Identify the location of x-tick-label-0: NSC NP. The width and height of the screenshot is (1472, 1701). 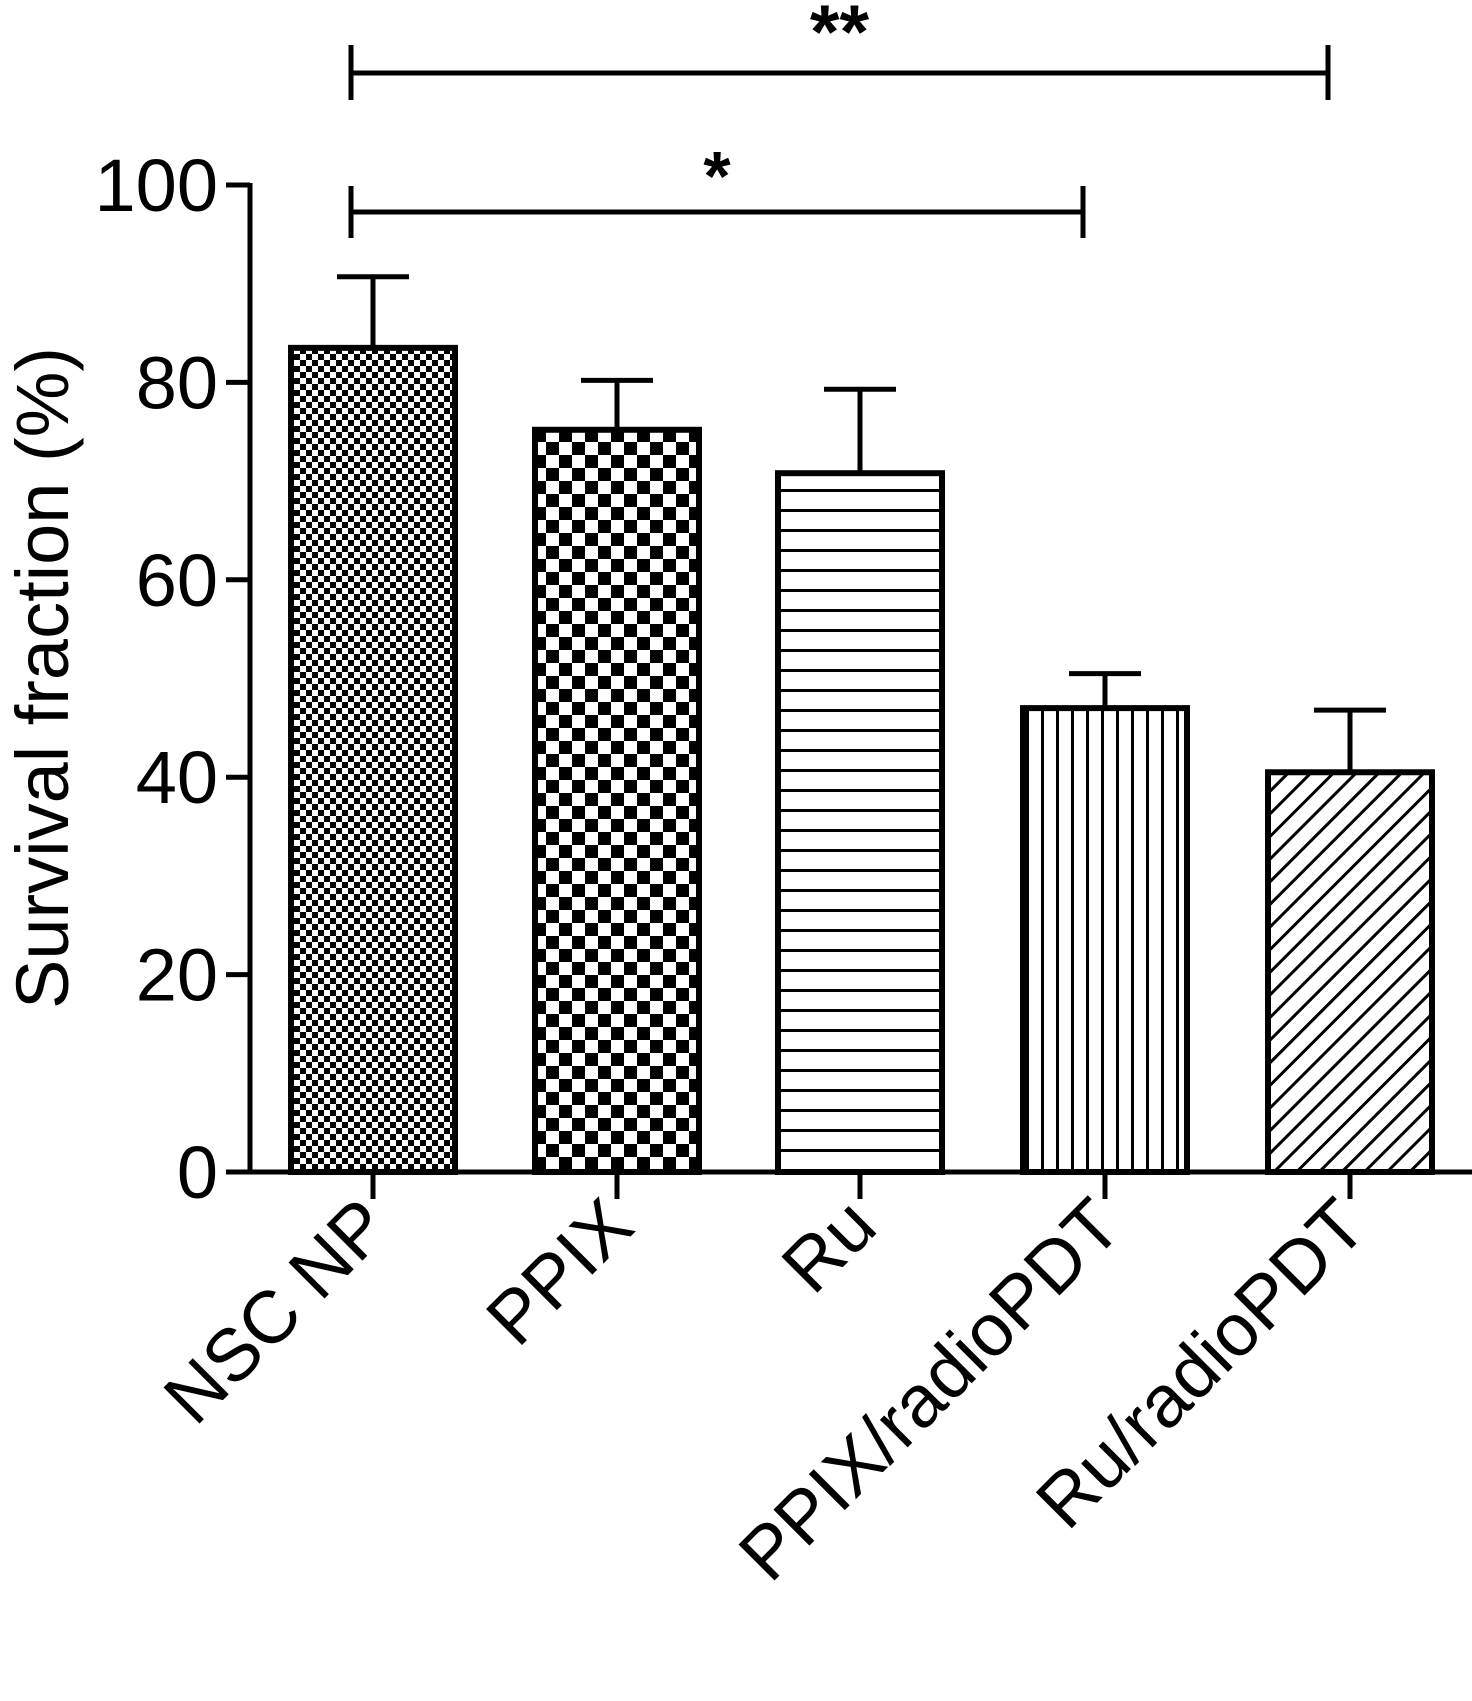
(276, 1311).